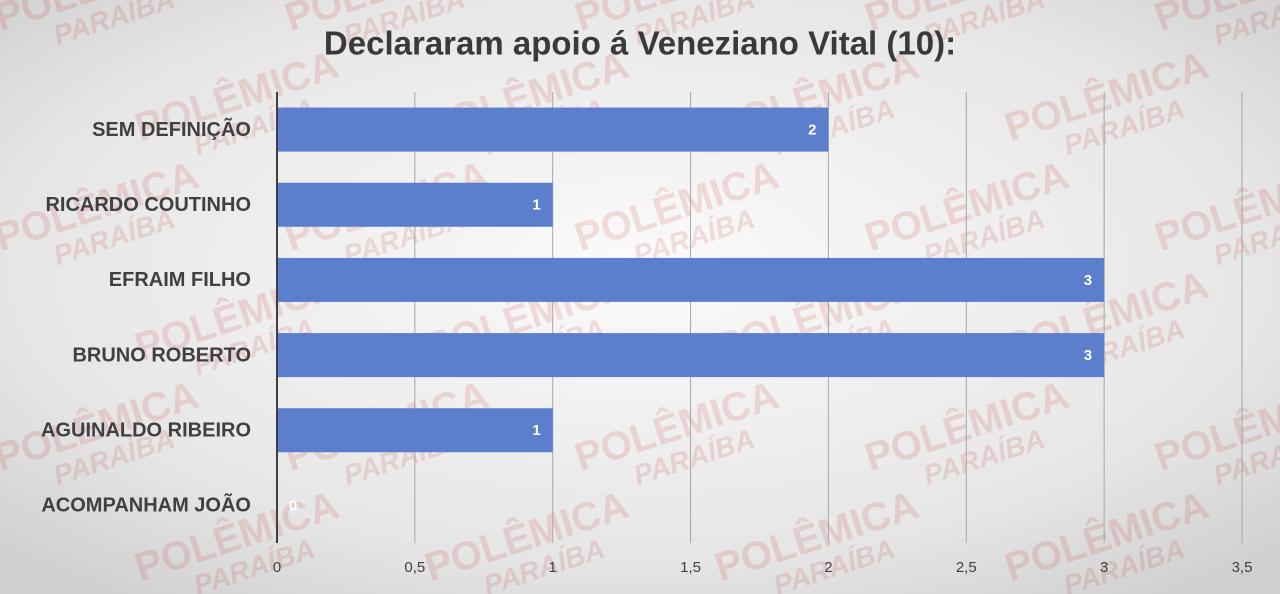 The image size is (1280, 594). I want to click on y-tick-label: AGUINALDO RIBEIRO, so click(146, 431).